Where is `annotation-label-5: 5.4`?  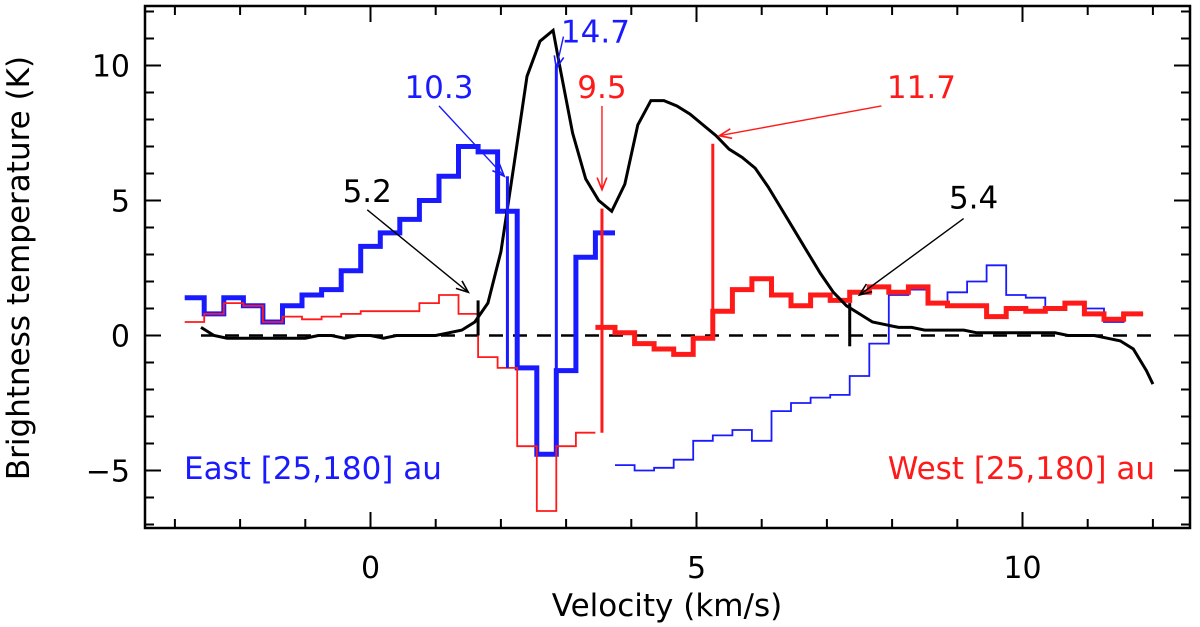 annotation-label-5: 5.4 is located at coordinates (973, 199).